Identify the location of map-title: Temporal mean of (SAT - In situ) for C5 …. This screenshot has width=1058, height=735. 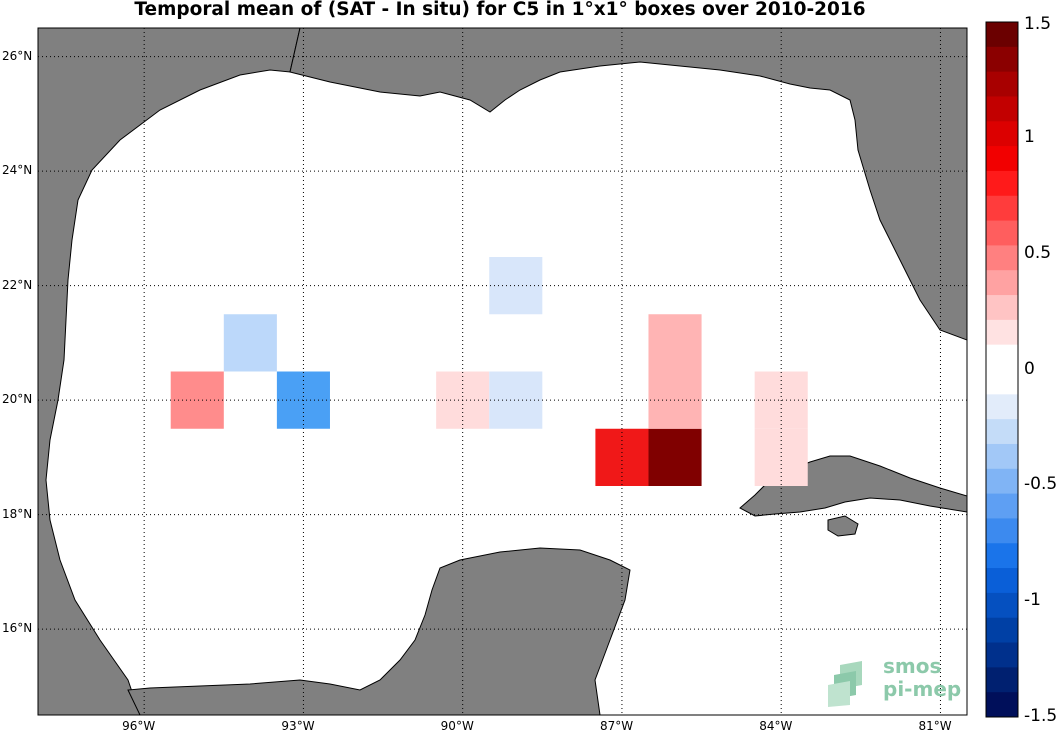
(500, 10).